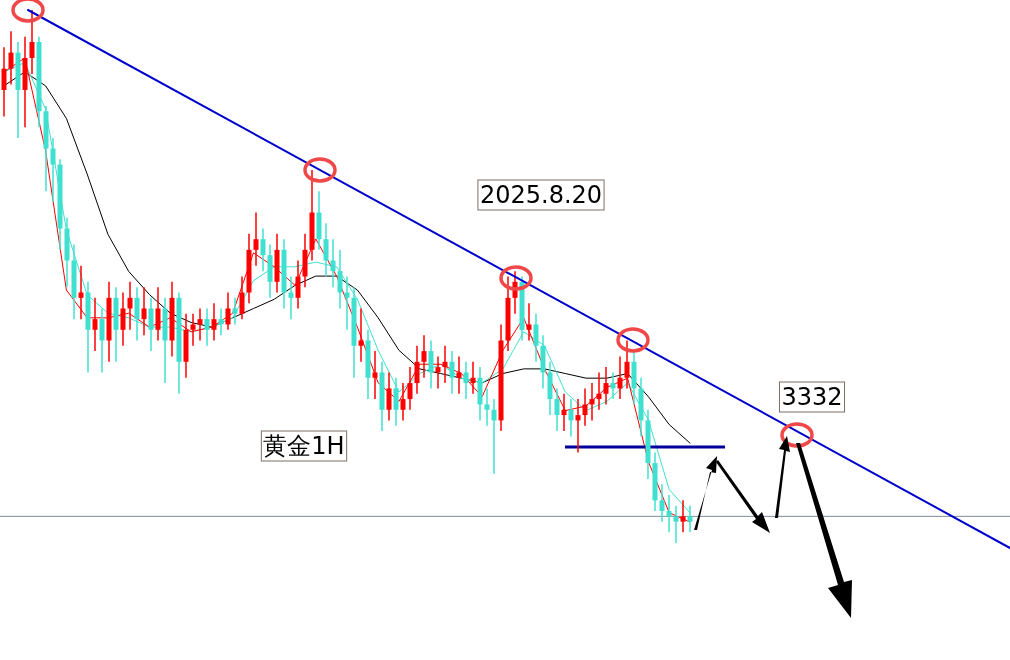 Image resolution: width=1010 pixels, height=660 pixels. Describe the element at coordinates (304, 446) in the screenshot. I see `annotation: 黄金1H` at that location.